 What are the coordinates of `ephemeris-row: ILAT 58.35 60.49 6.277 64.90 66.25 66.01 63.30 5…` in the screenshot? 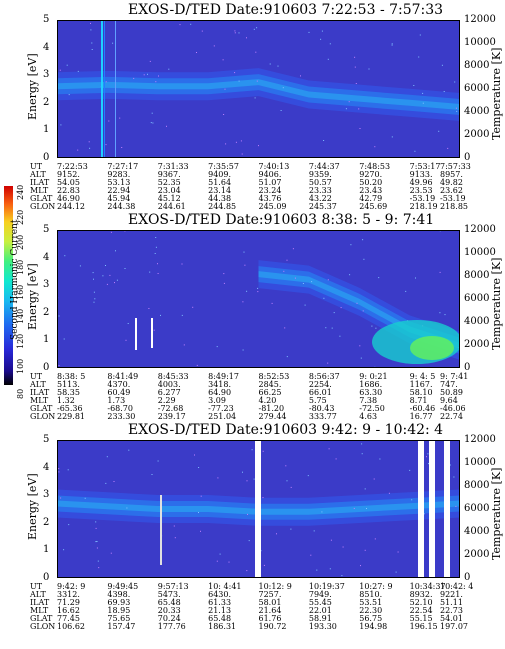 It's located at (252, 392).